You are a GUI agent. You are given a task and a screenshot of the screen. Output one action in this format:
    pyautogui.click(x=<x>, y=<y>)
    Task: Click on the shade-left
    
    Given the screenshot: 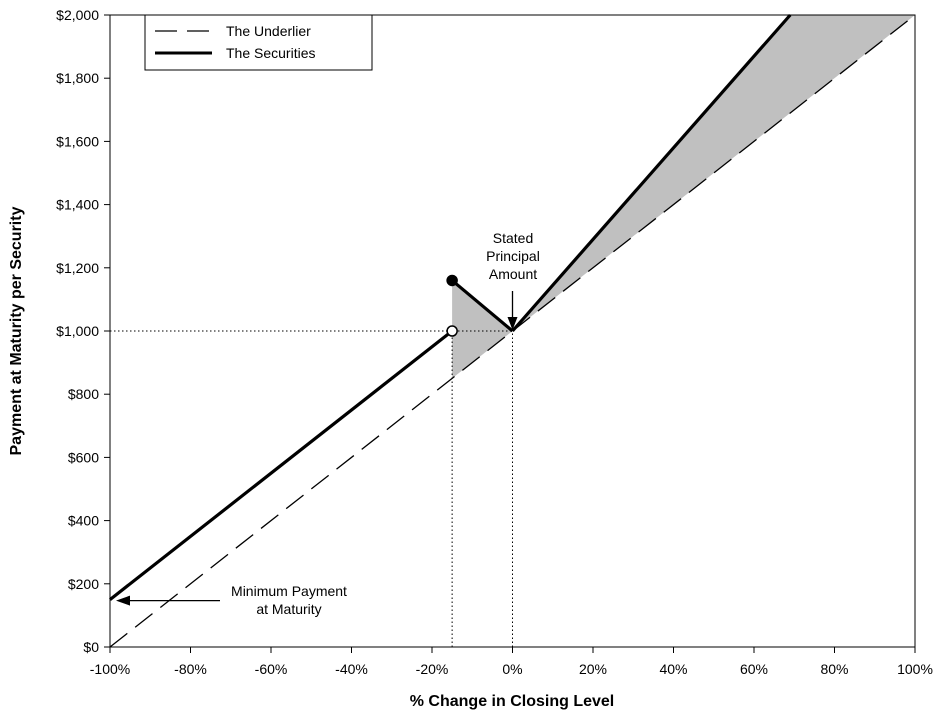 What is the action you would take?
    pyautogui.click(x=482, y=329)
    